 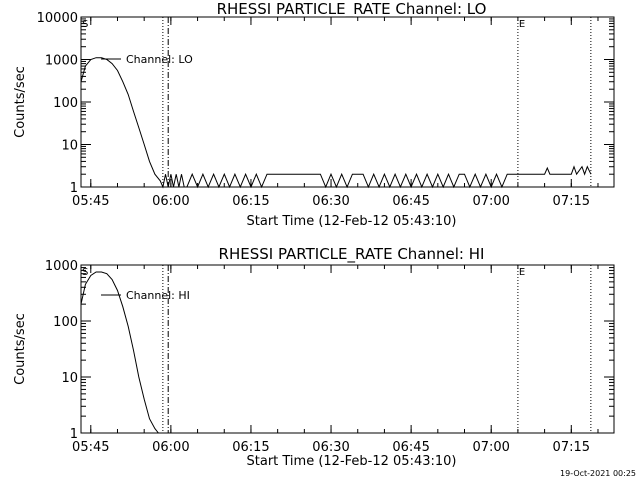 I want to click on panel1-x-tick-label: 06:15, so click(x=250, y=201).